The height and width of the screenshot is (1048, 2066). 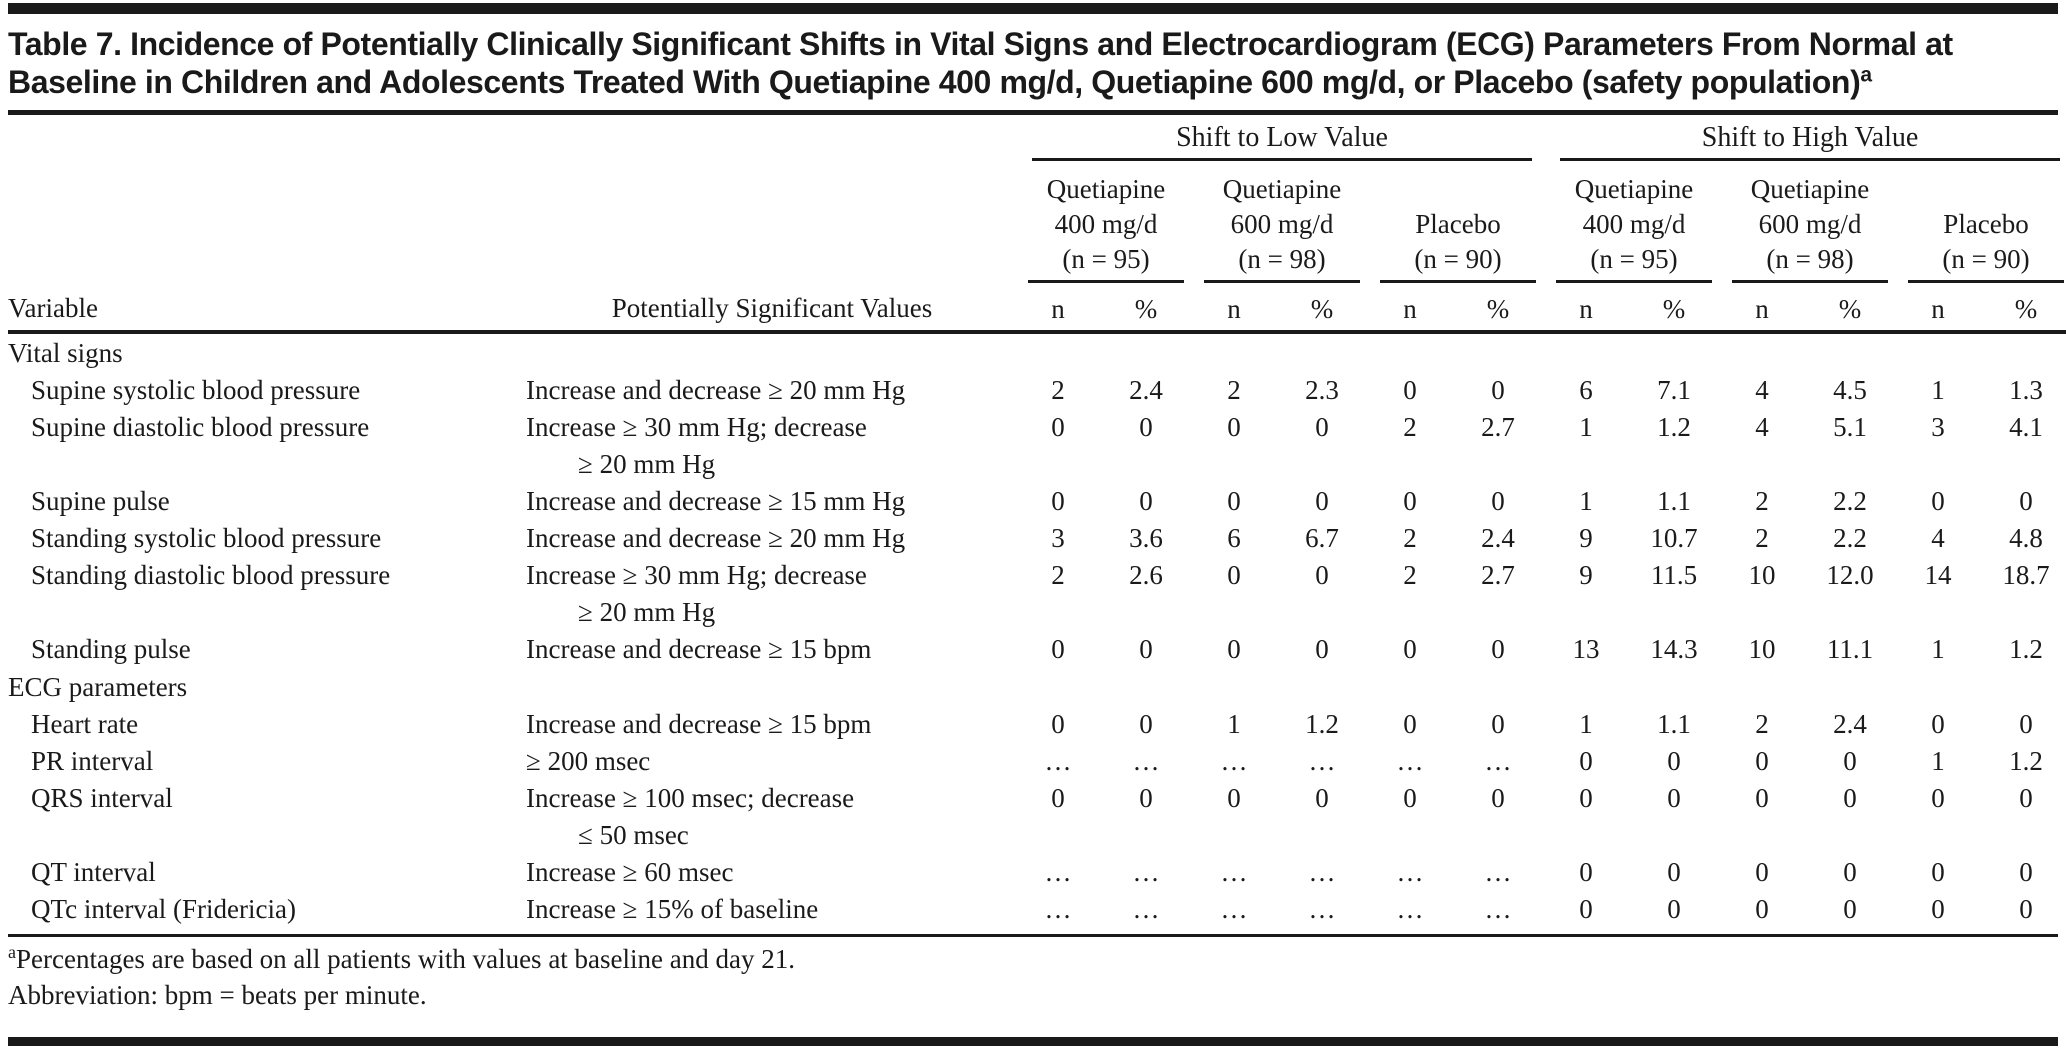 What do you see at coordinates (206, 538) in the screenshot?
I see `row-variable: Standing systolic blood pressure` at bounding box center [206, 538].